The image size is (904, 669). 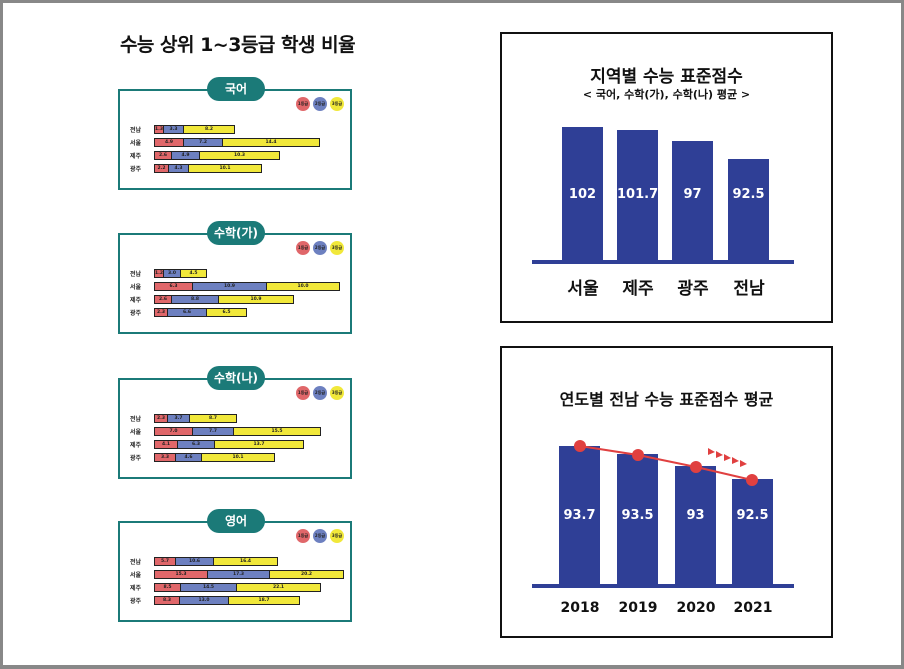 What do you see at coordinates (235, 273) in the screenshot?
I see `bar-row: 전남 1.2 3.0 4.5` at bounding box center [235, 273].